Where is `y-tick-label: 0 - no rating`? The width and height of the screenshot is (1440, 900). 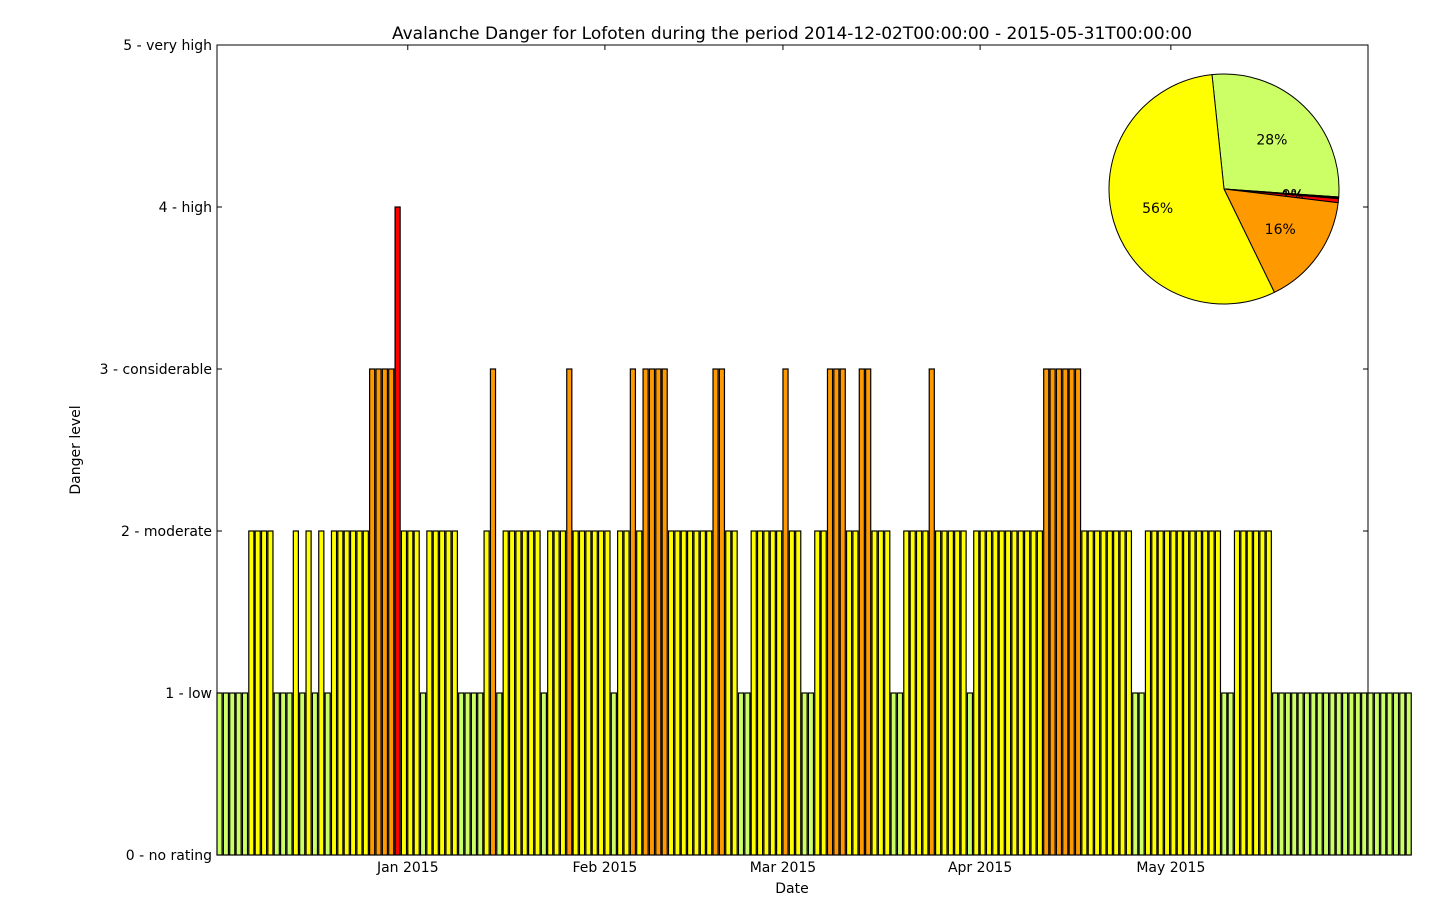
y-tick-label: 0 - no rating is located at coordinates (169, 856).